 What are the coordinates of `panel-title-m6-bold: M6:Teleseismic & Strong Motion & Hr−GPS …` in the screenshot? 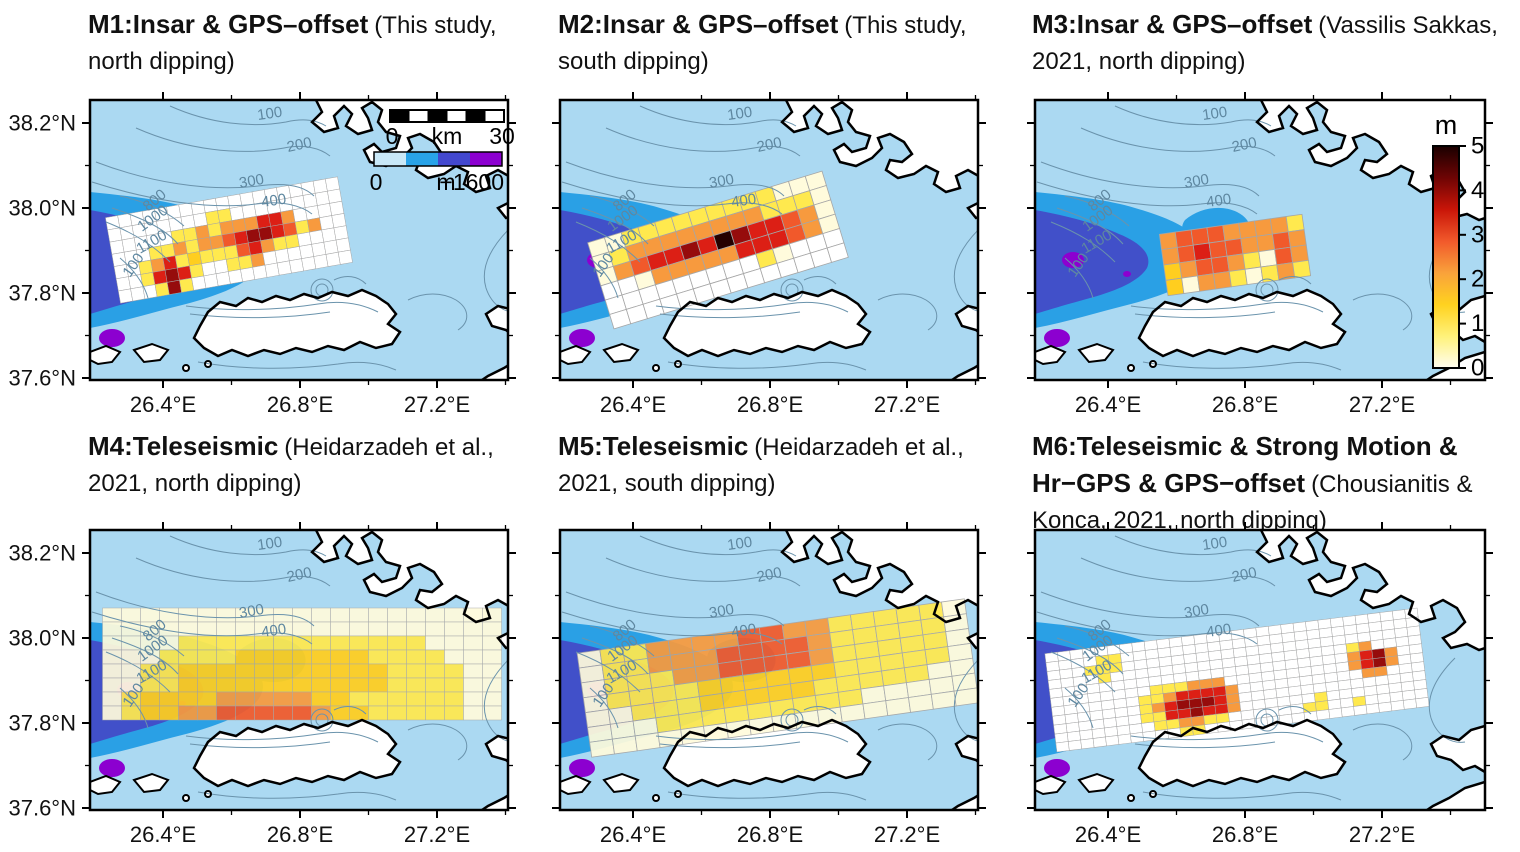 It's located at (1245, 464).